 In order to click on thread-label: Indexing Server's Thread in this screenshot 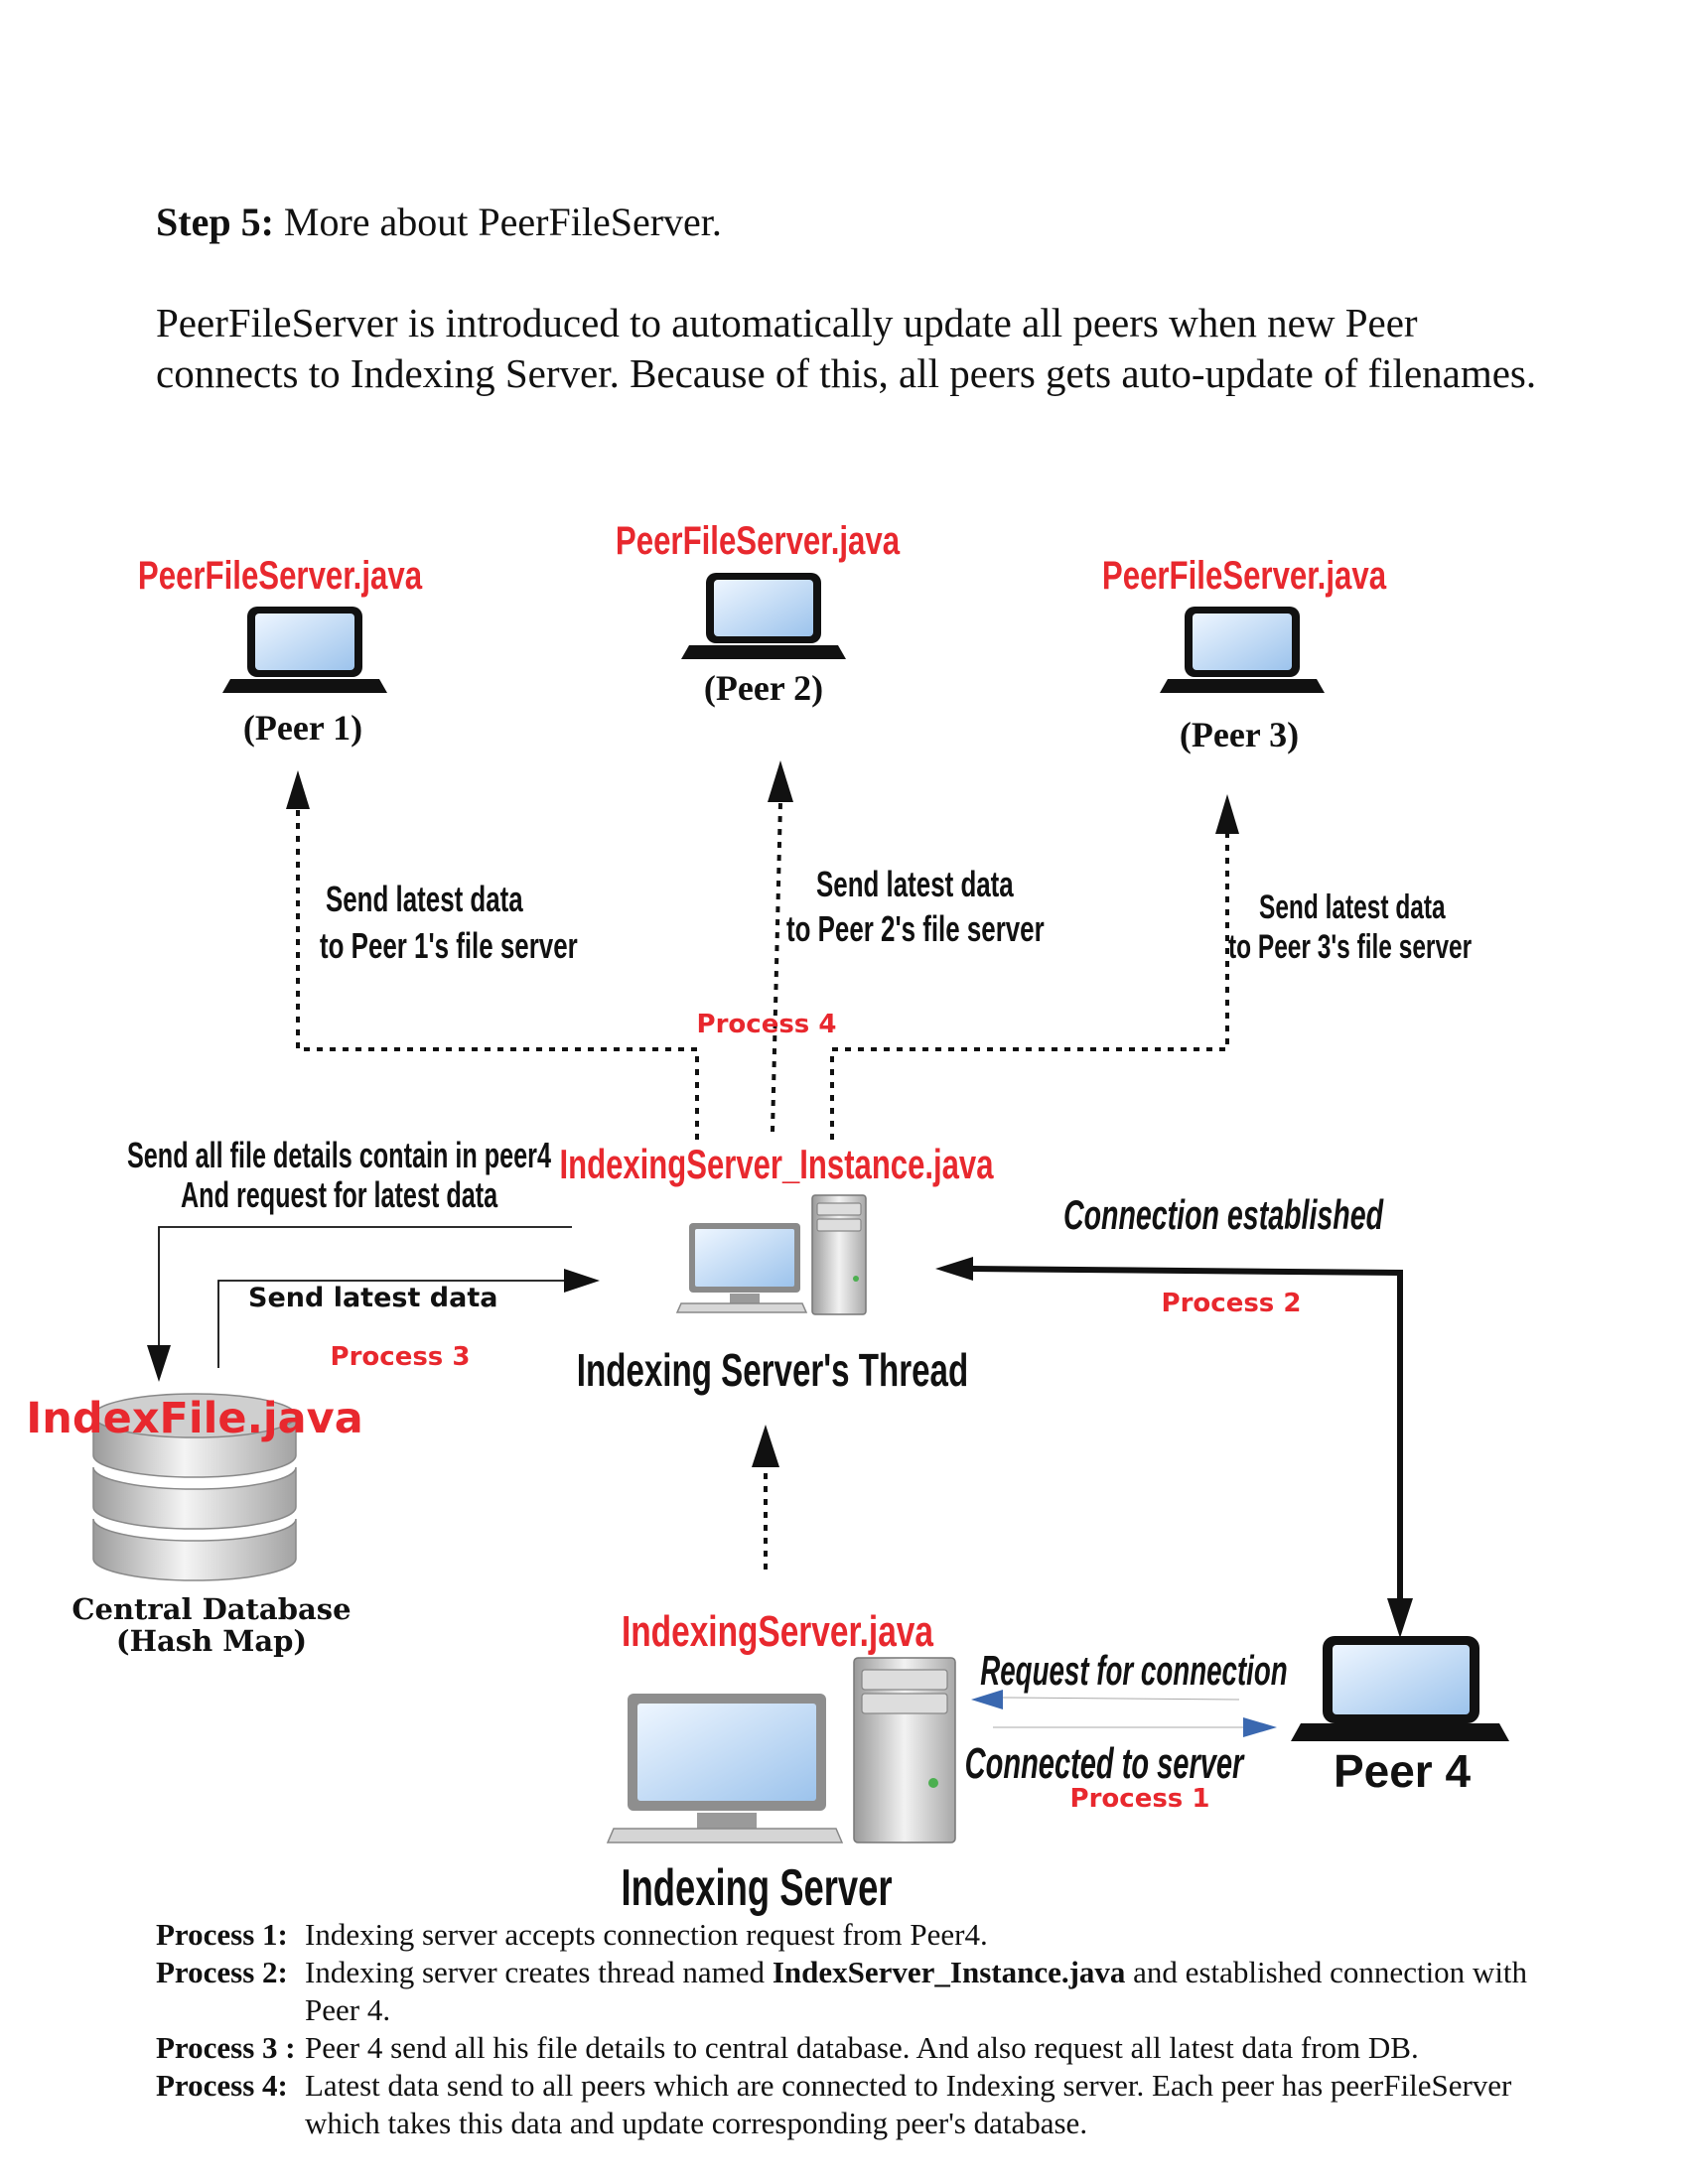, I will do `click(772, 1371)`.